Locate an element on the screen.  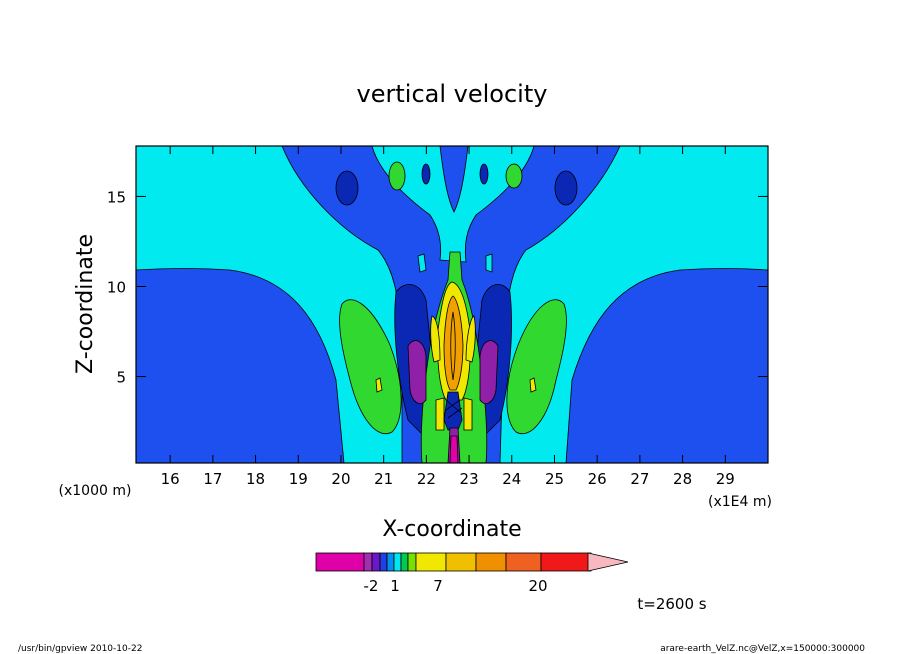
region-navy-left is located at coordinates (347, 188).